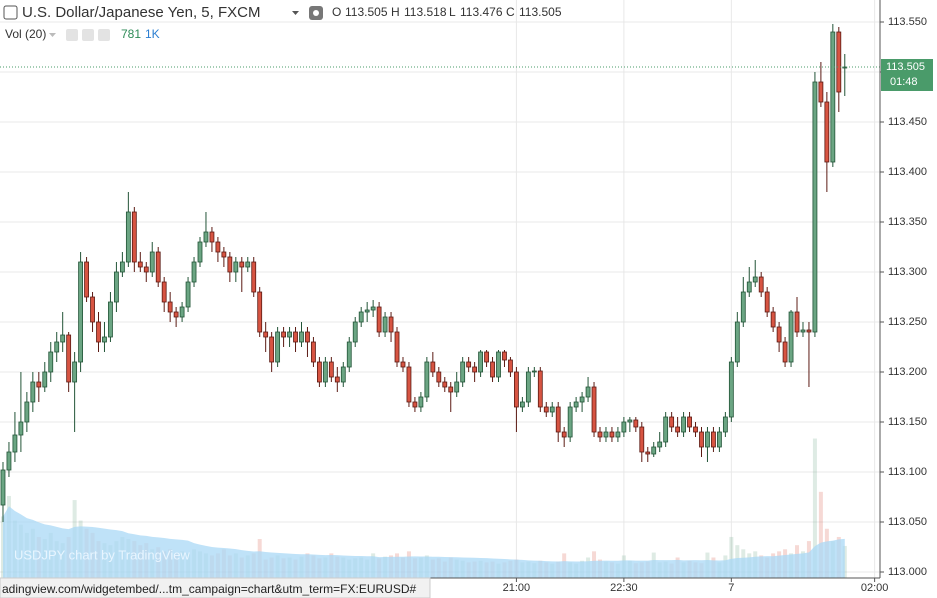  Describe the element at coordinates (141, 12) in the screenshot. I see `chart-title: U.S. Dollar/Japanese Yen, 5, FXCM` at that location.